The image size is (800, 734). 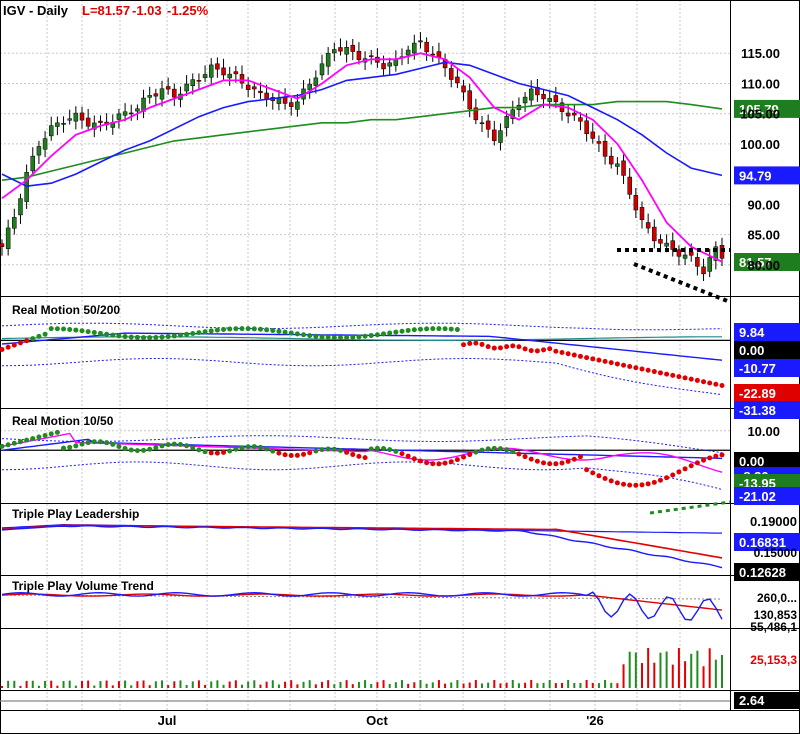 What do you see at coordinates (362, 452) in the screenshot?
I see `rm10-signal-line` at bounding box center [362, 452].